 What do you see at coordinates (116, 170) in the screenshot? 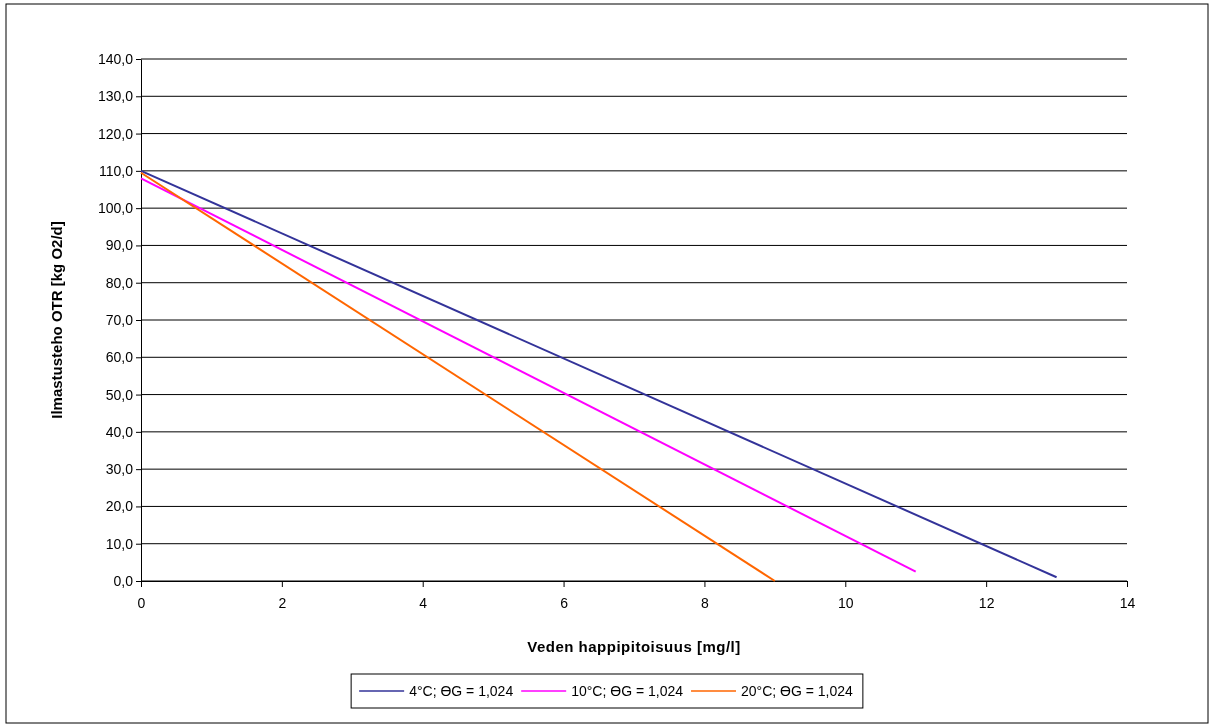
I see `y-tick-label: 110,0` at bounding box center [116, 170].